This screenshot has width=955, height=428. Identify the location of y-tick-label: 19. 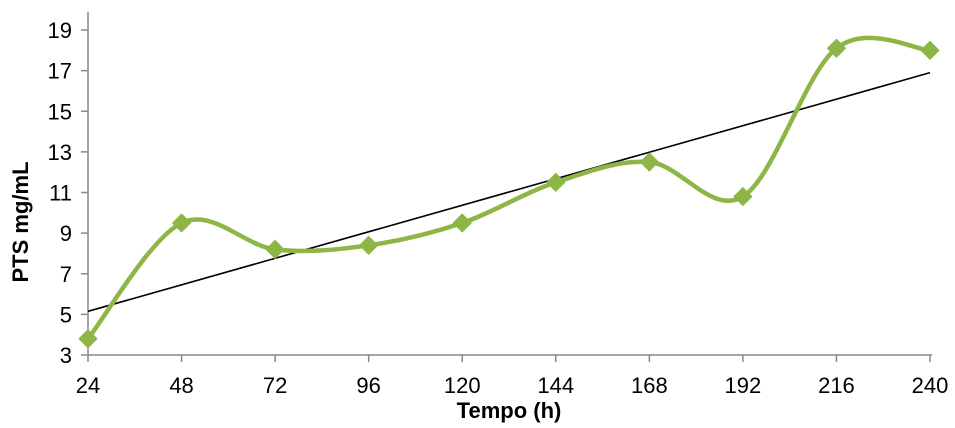
(60, 30).